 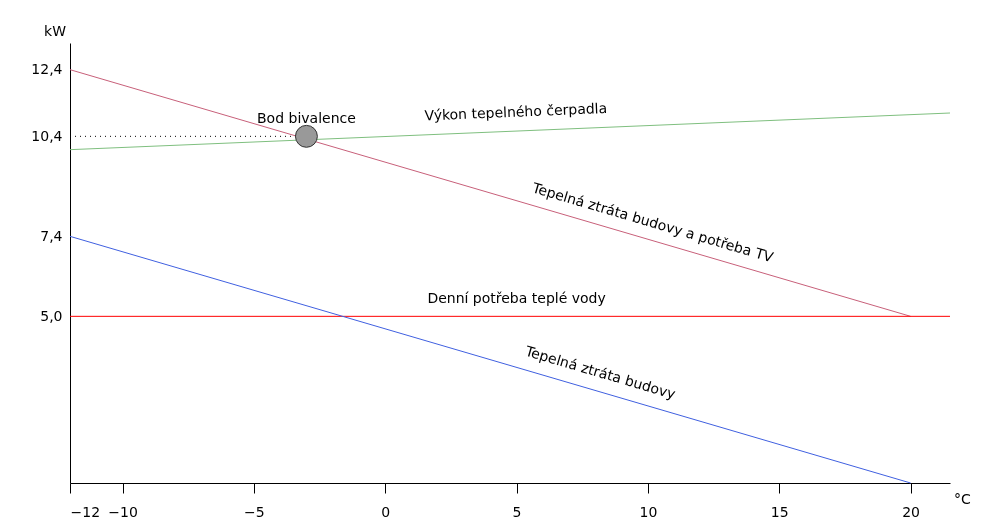 What do you see at coordinates (254, 511) in the screenshot?
I see `x-tick-label: −5` at bounding box center [254, 511].